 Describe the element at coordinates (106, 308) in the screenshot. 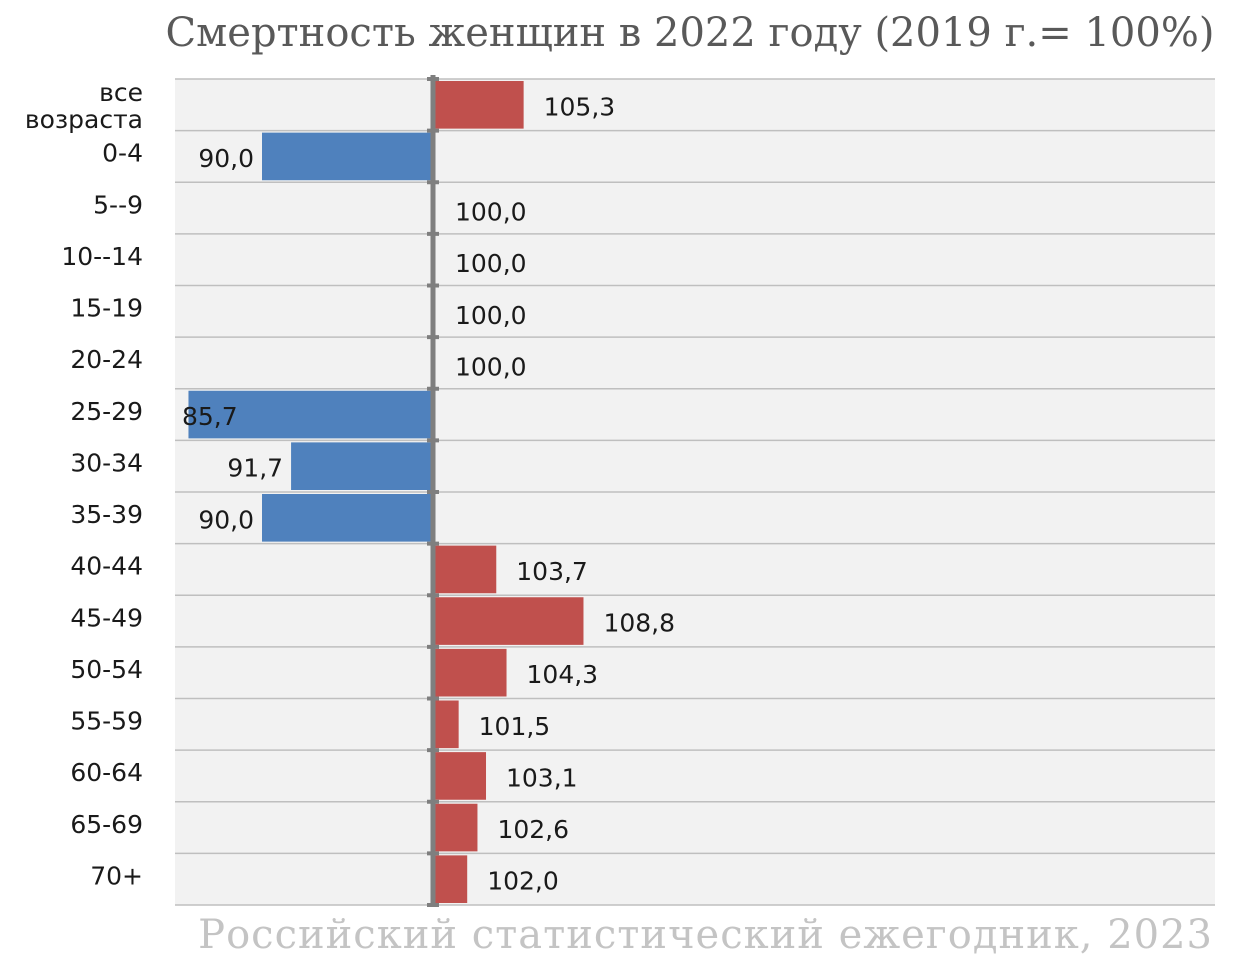

I see `tick-label: 15-19` at that location.